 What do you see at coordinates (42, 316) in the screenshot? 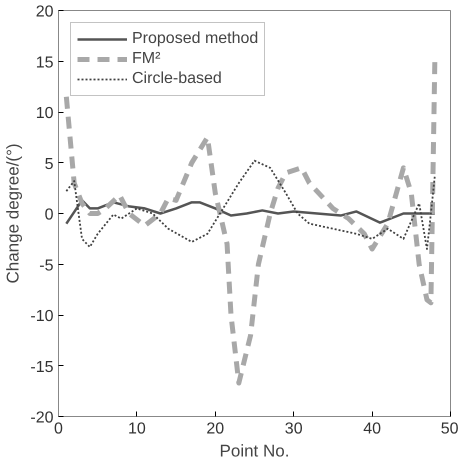
I see `y-tick-label: -10` at bounding box center [42, 316].